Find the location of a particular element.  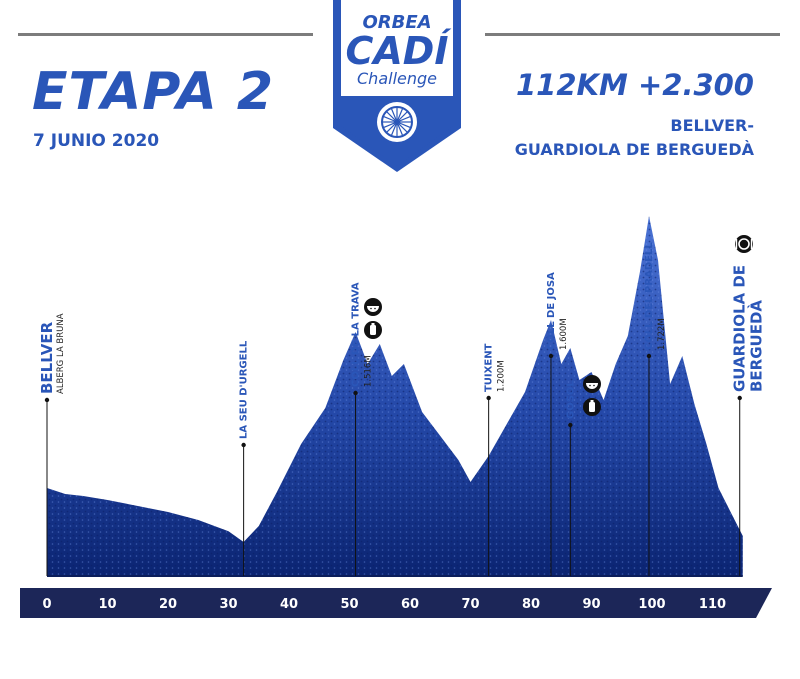

stage-distance-elevation: 112KM +2.300 is located at coordinates (635, 85).